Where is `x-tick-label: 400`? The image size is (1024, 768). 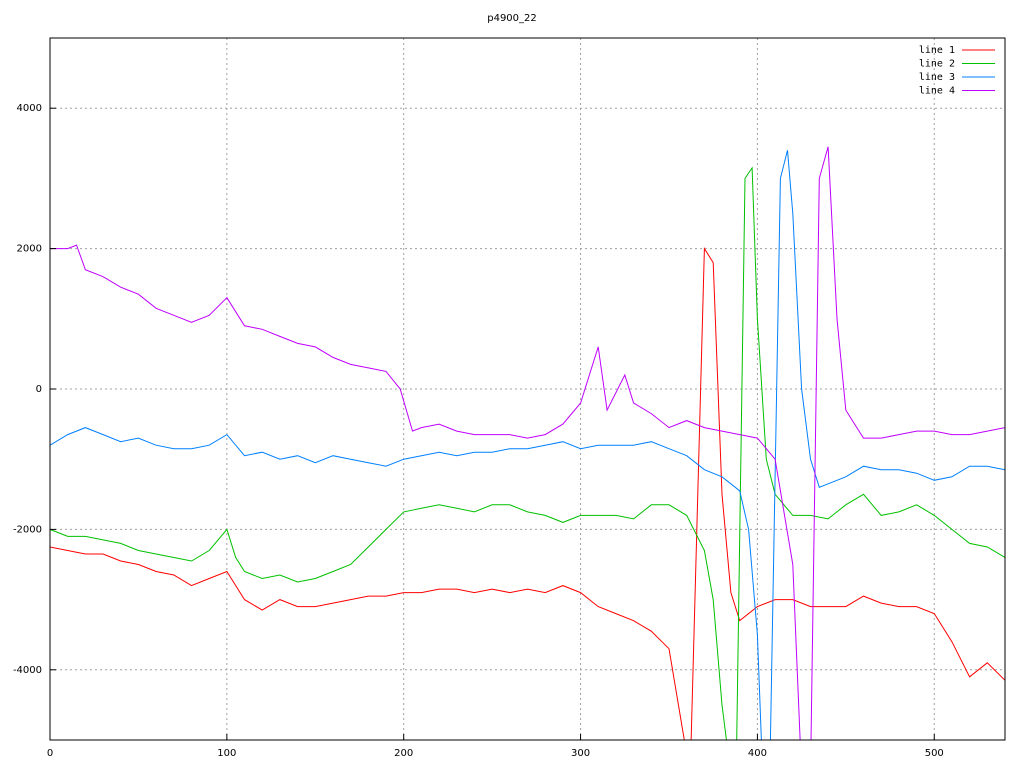
x-tick-label: 400 is located at coordinates (757, 753).